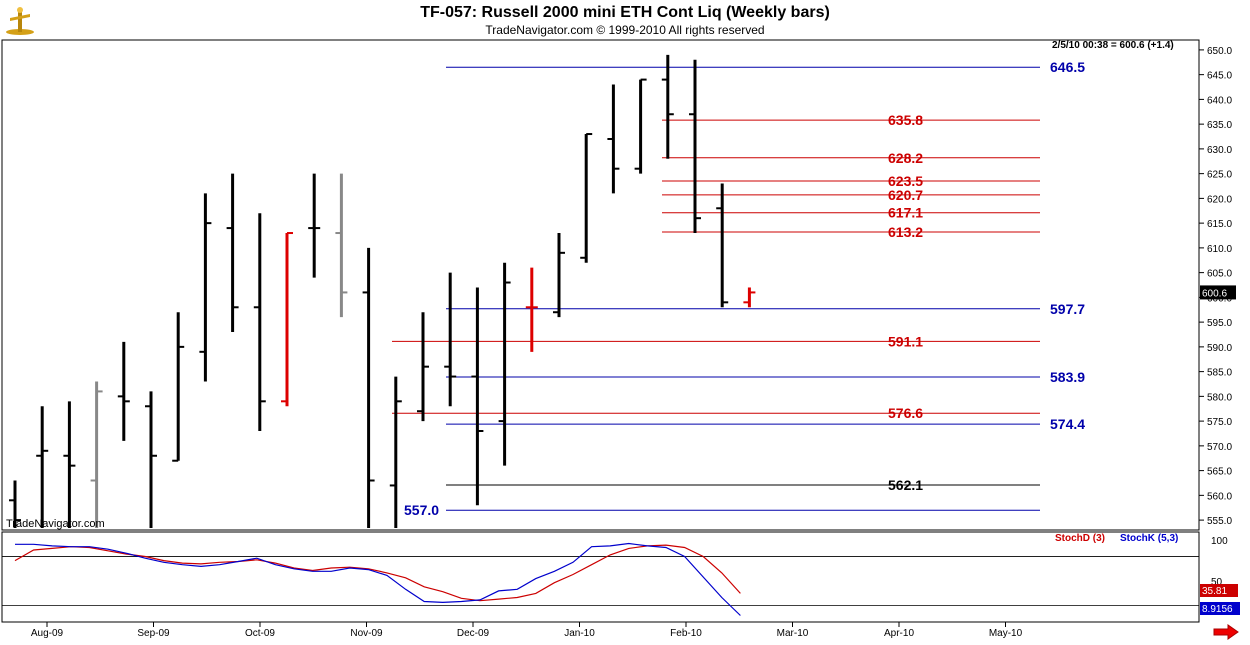  What do you see at coordinates (1214, 293) in the screenshot?
I see `last-price-label: 600.6` at bounding box center [1214, 293].